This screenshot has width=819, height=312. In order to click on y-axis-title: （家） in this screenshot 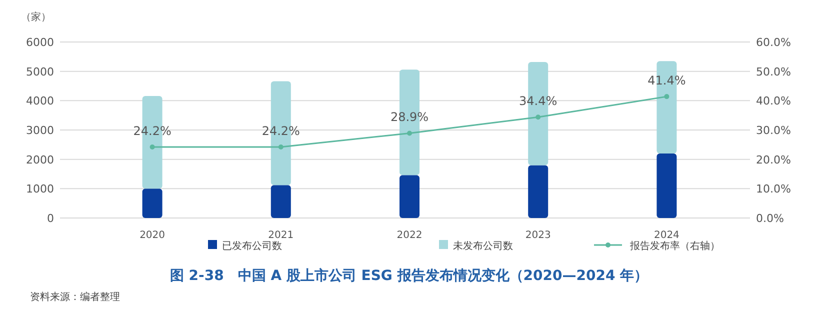, I will do `click(36, 17)`.